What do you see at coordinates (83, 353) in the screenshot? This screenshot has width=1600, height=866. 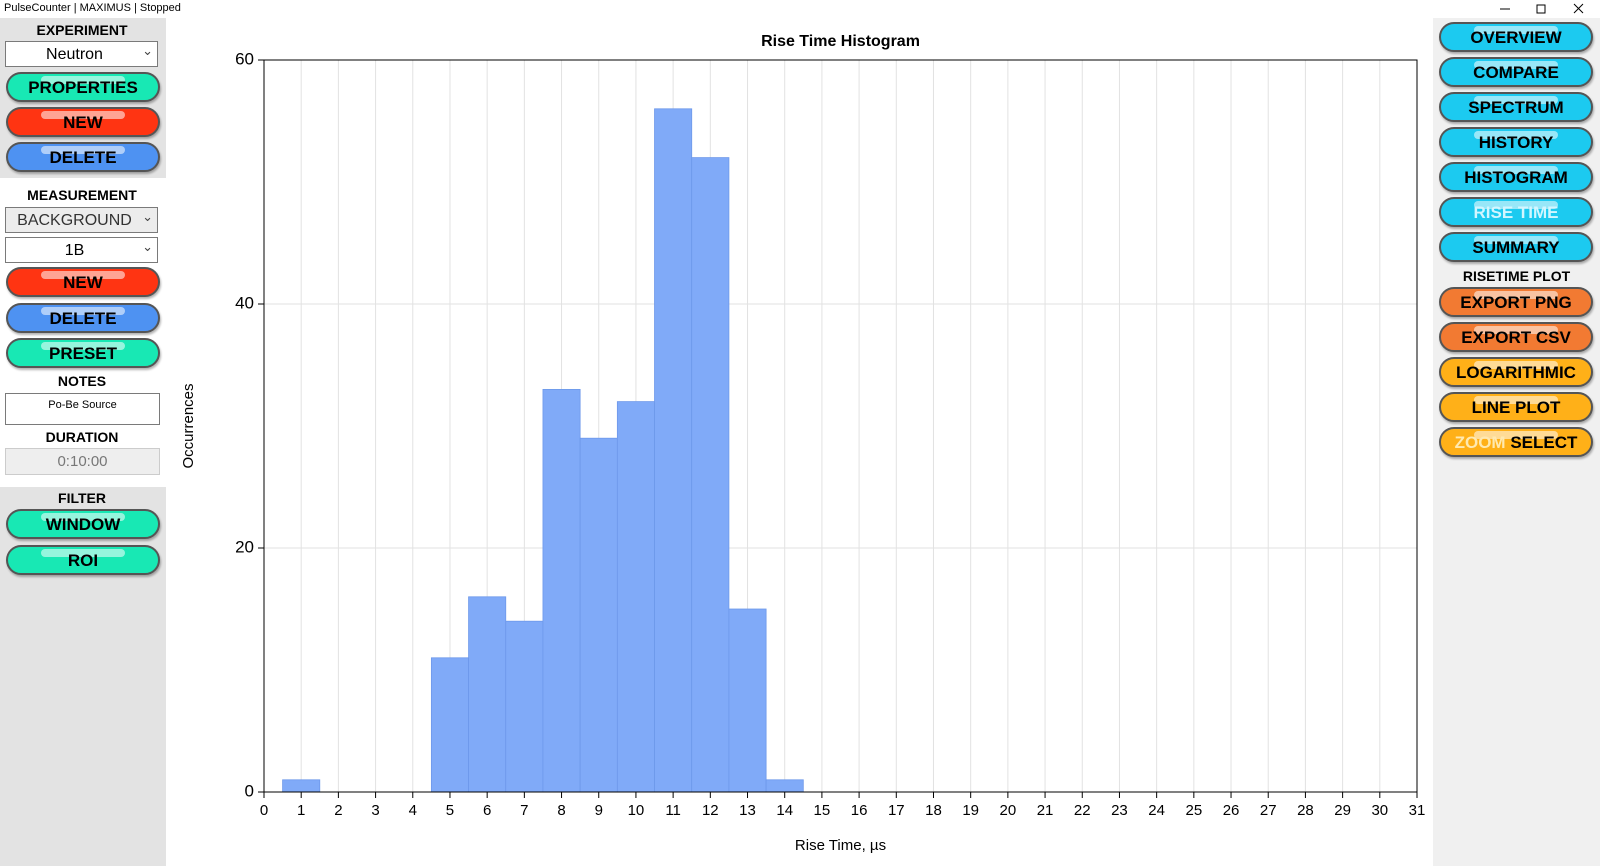 I see `button: PRESET` at bounding box center [83, 353].